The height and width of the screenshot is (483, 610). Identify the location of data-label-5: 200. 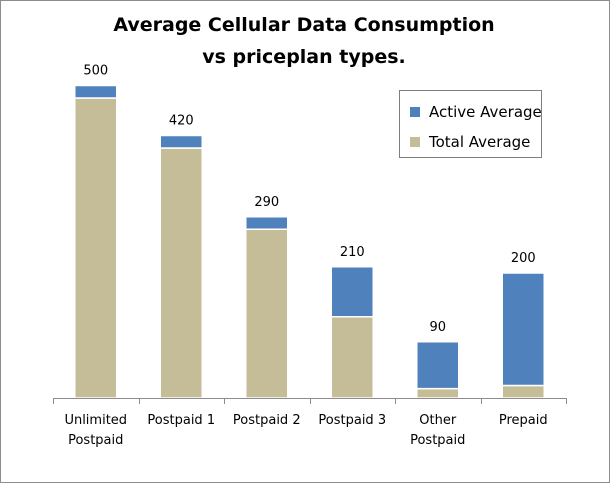
(523, 258).